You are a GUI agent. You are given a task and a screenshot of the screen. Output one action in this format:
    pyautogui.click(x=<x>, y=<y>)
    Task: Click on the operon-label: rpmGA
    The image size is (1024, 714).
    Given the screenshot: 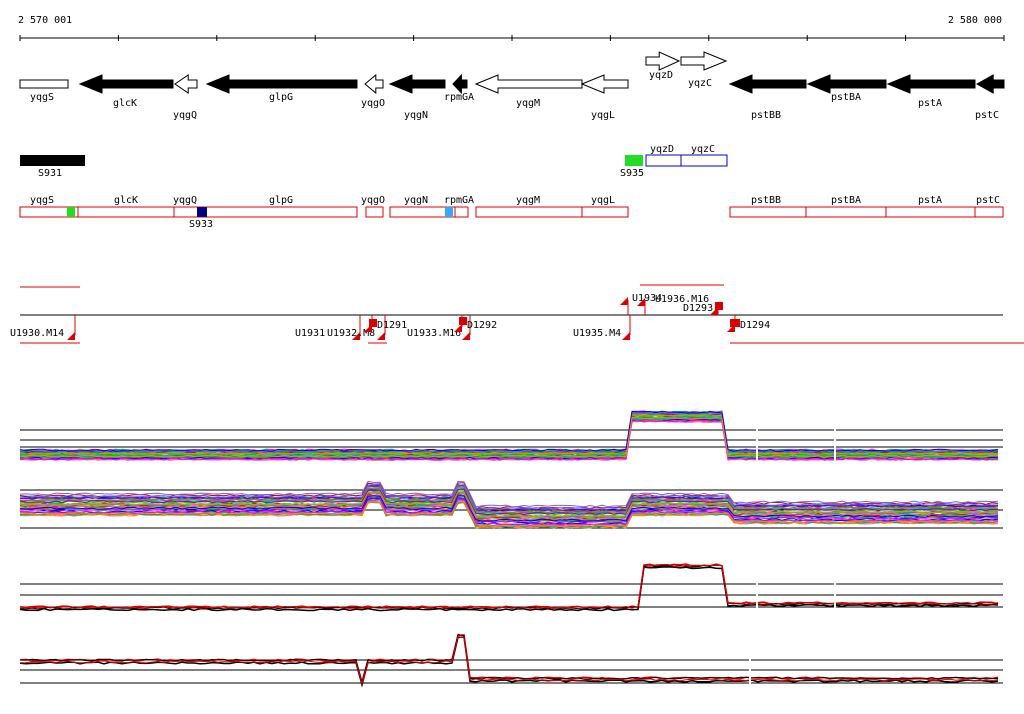 What is the action you would take?
    pyautogui.click(x=459, y=200)
    